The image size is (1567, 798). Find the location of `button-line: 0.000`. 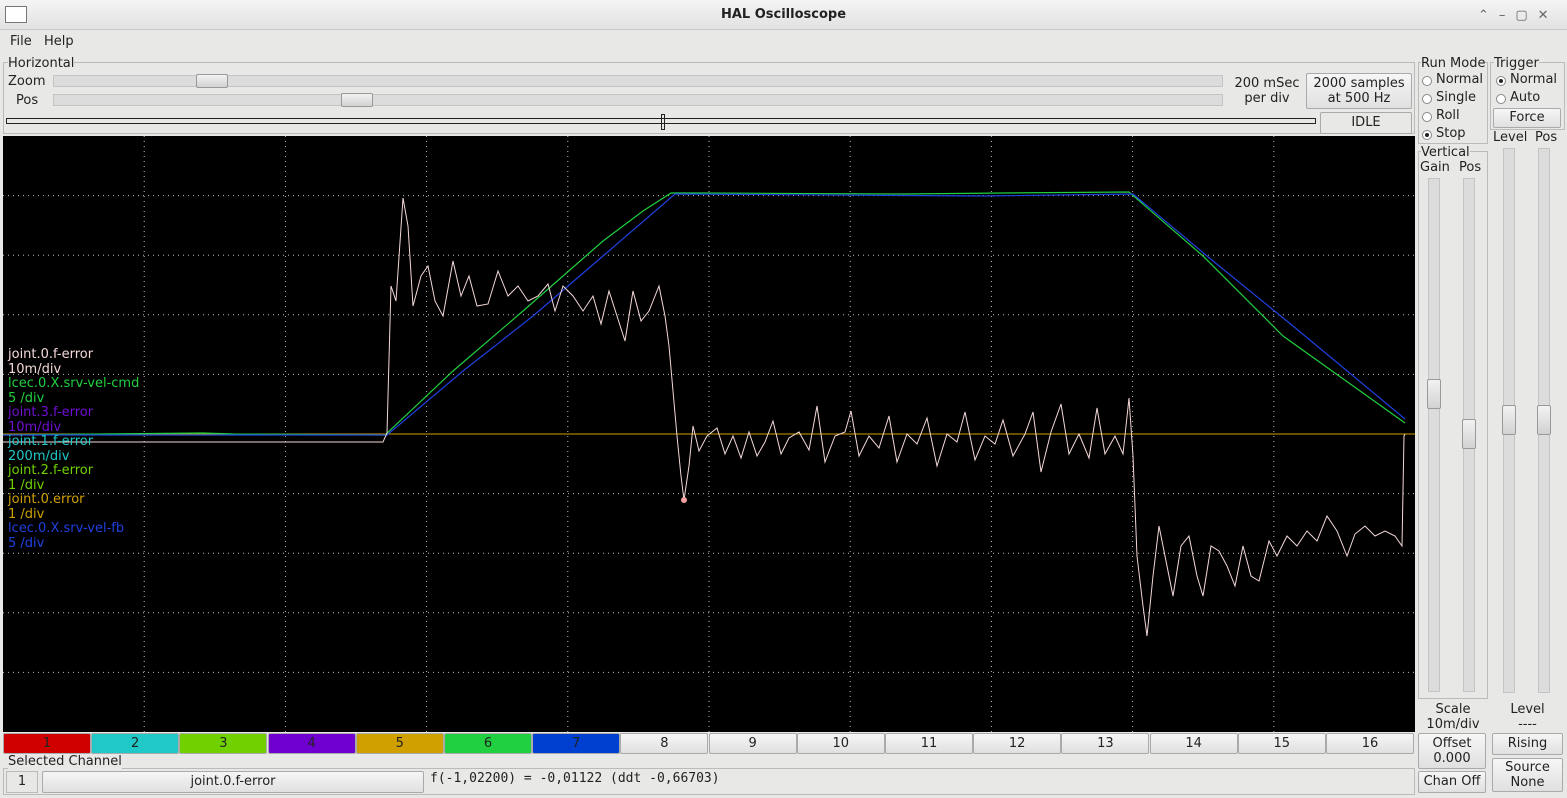

button-line: 0.000 is located at coordinates (1452, 758).